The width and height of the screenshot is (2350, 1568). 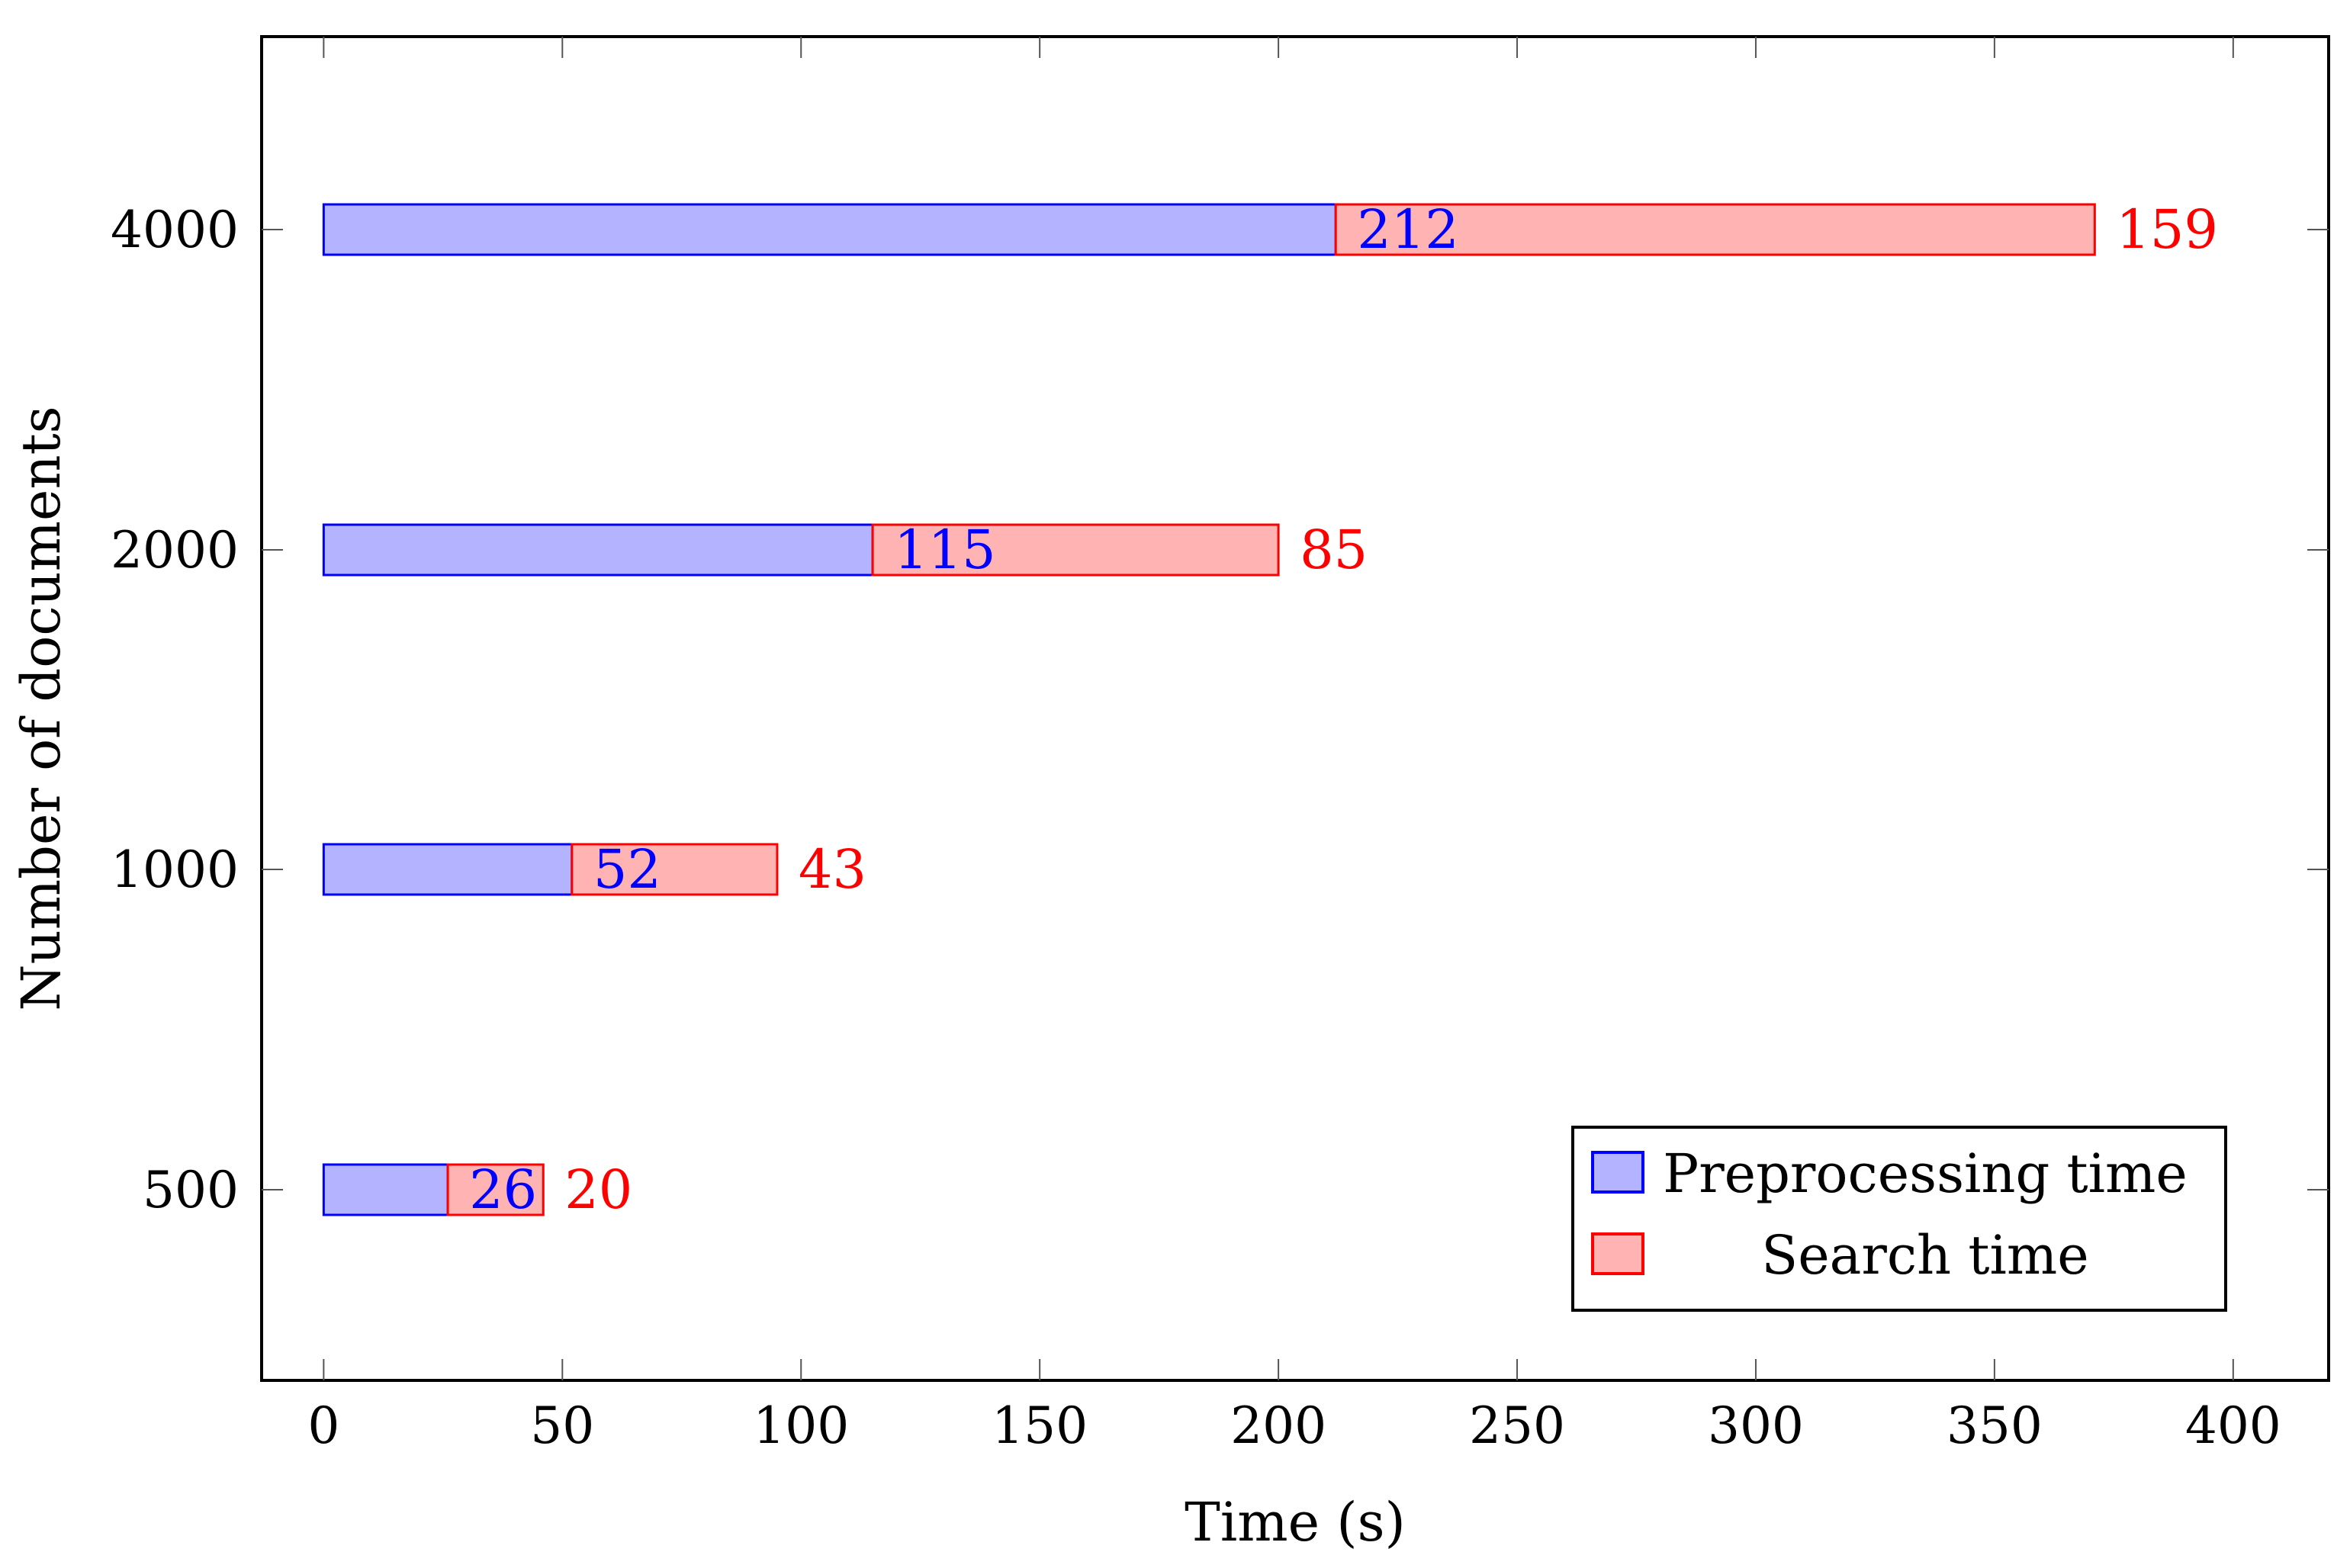 What do you see at coordinates (598, 550) in the screenshot?
I see `bar-preprocessing-2000` at bounding box center [598, 550].